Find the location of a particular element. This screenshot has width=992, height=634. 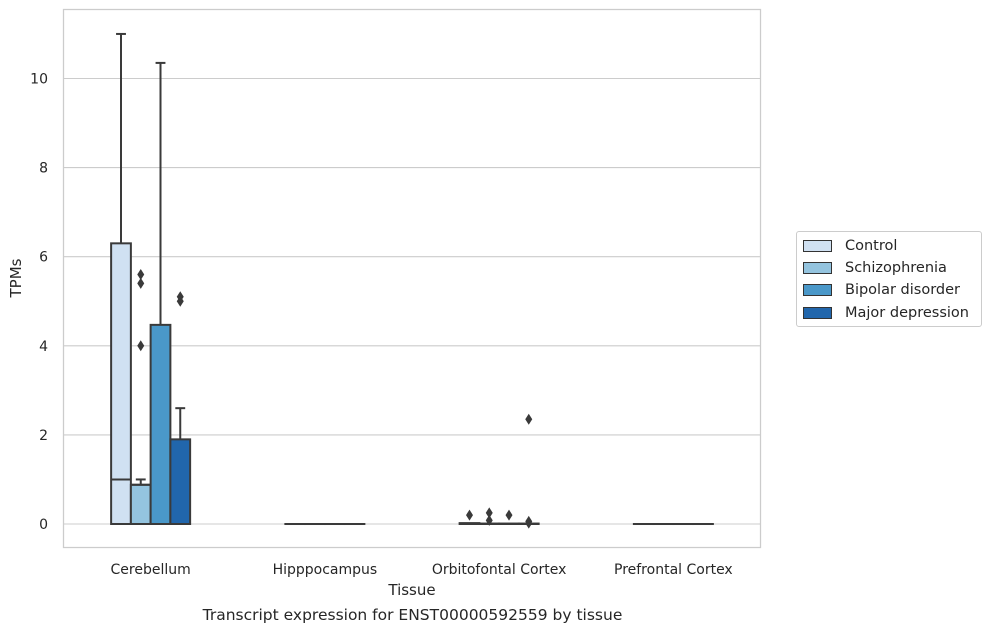

legend-swatch-major-depression is located at coordinates (817, 313).